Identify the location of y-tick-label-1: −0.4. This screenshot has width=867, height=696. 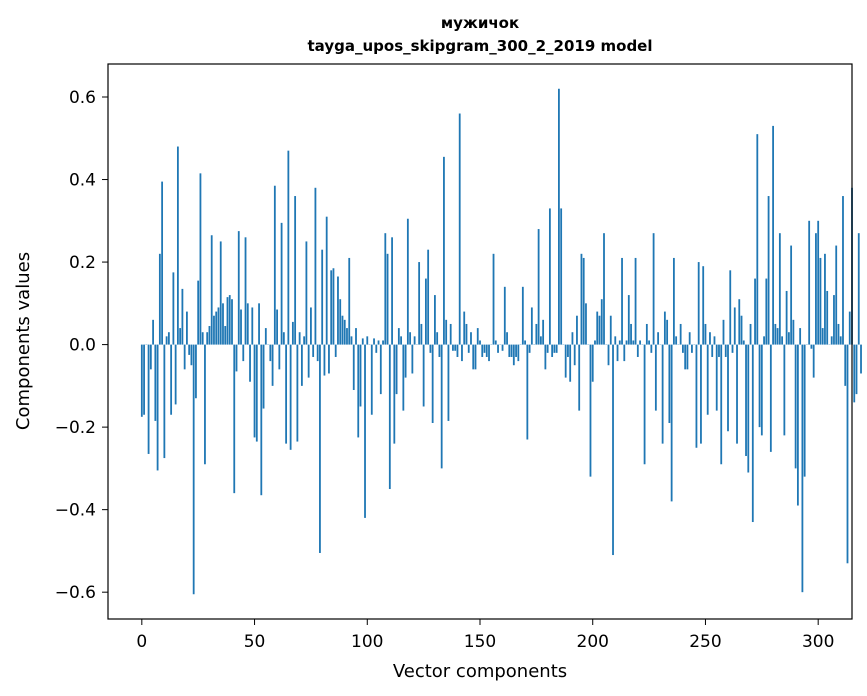
(75, 511).